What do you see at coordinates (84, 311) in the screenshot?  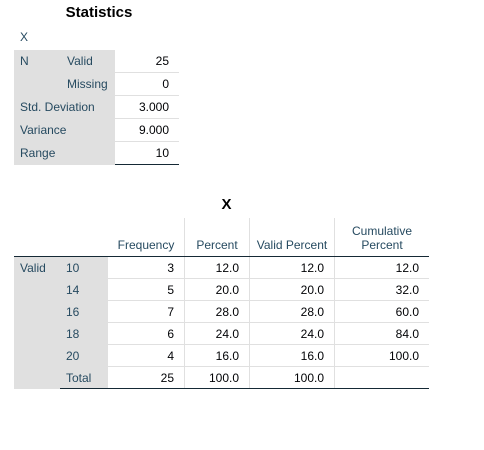 I see `row-value: 16` at bounding box center [84, 311].